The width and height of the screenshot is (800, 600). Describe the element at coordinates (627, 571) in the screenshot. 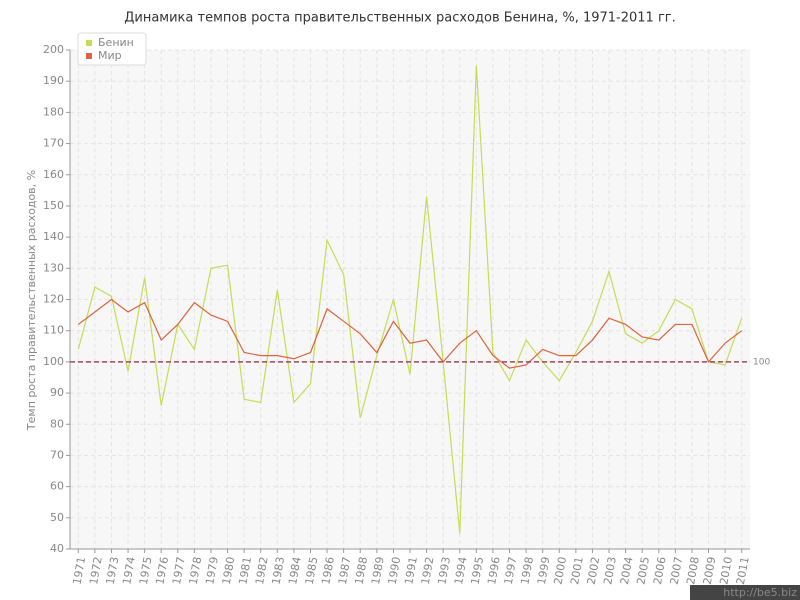

I see `x-tick-label: 2004` at that location.